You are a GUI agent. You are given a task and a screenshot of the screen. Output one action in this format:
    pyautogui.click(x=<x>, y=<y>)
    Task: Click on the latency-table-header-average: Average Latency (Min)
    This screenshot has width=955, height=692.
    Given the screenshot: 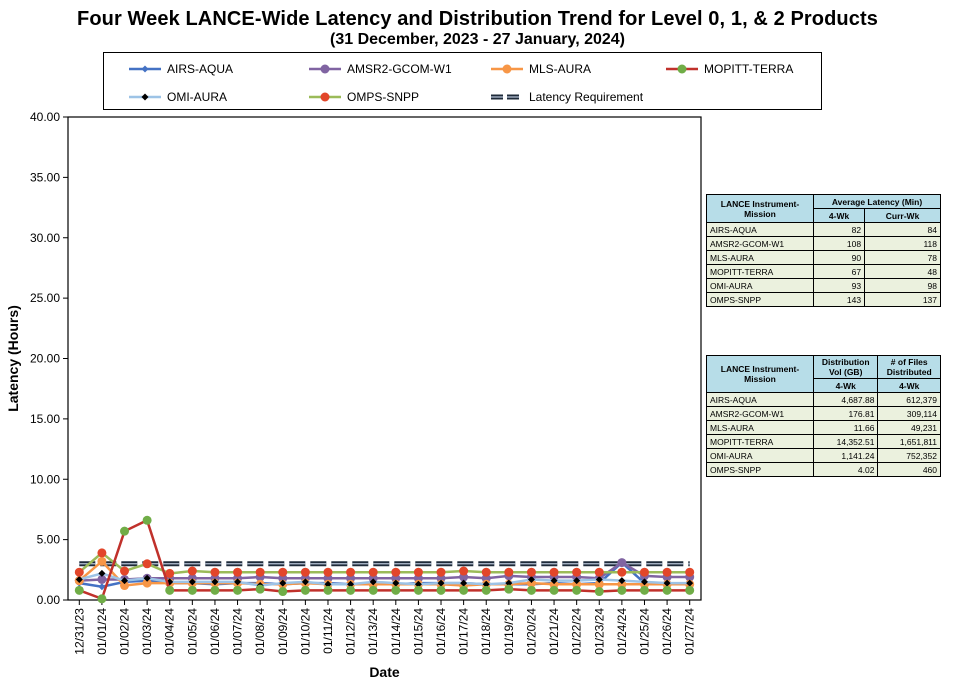 What is the action you would take?
    pyautogui.click(x=877, y=201)
    